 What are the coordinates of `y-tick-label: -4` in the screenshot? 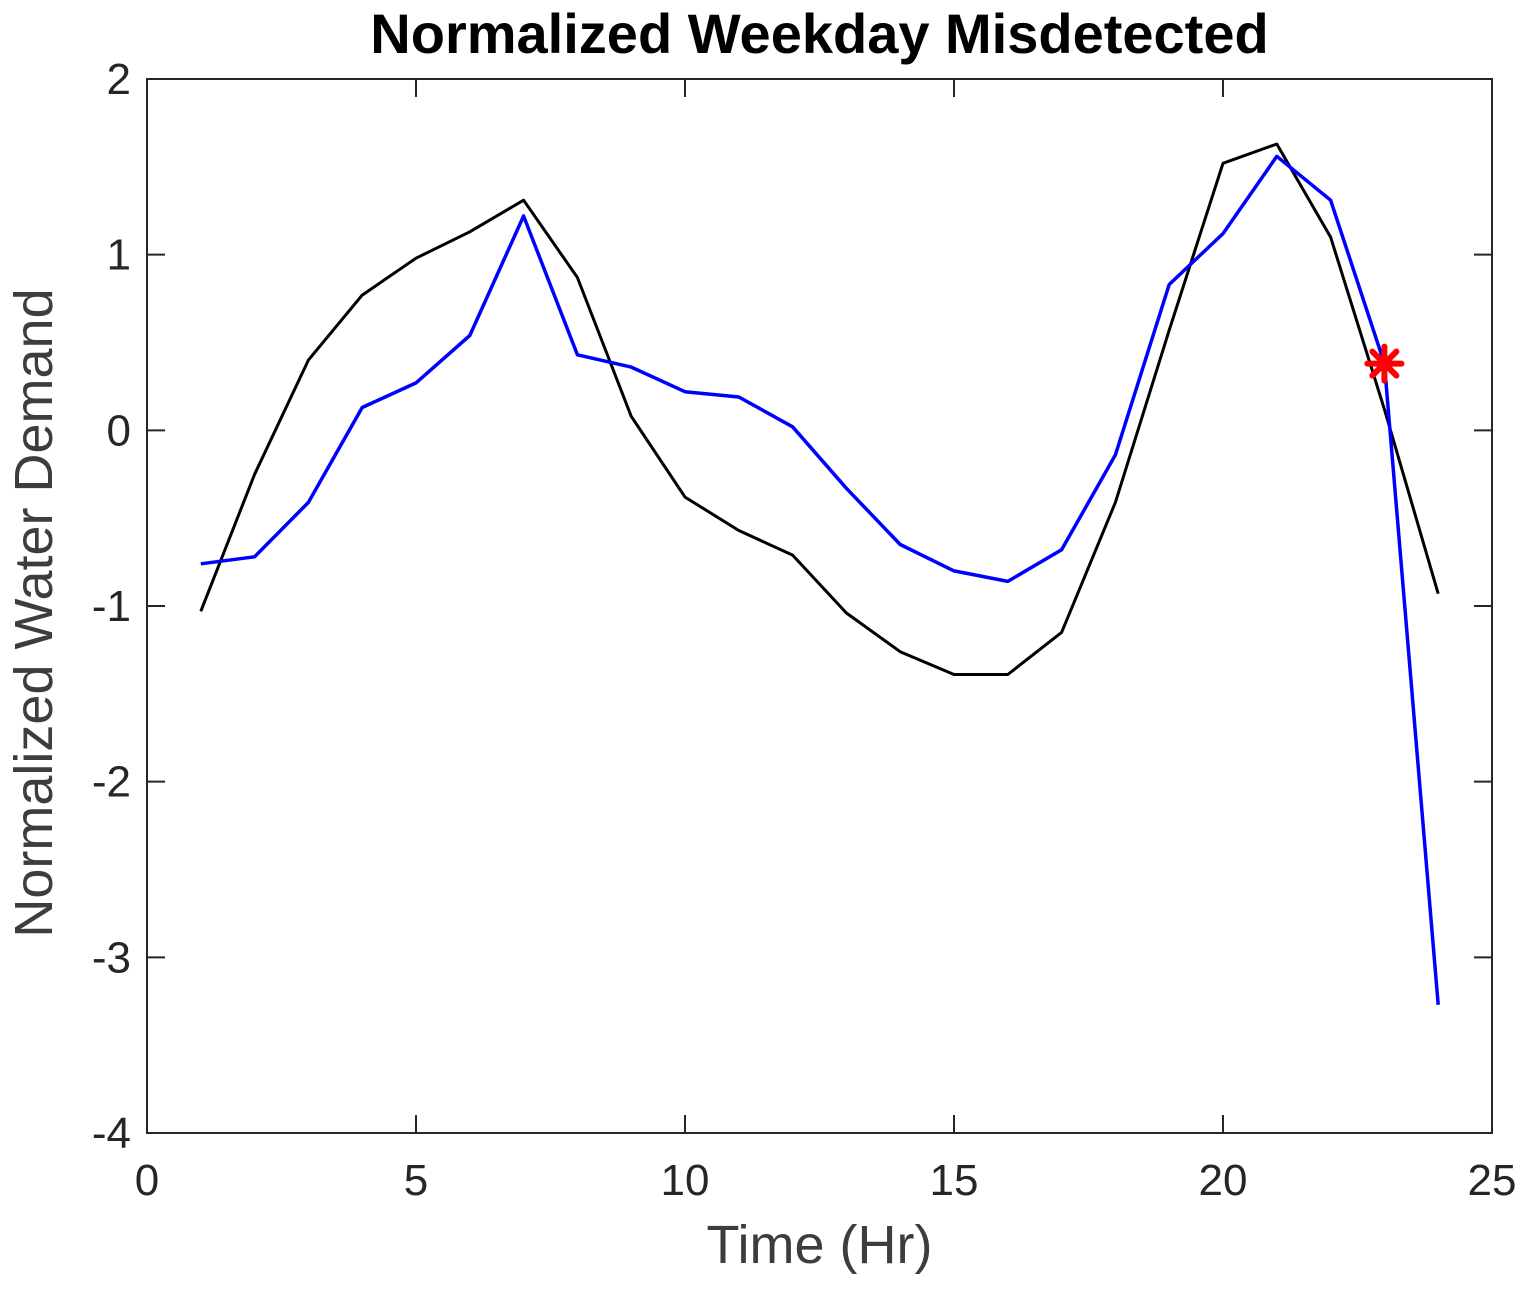 It's located at (111, 1133).